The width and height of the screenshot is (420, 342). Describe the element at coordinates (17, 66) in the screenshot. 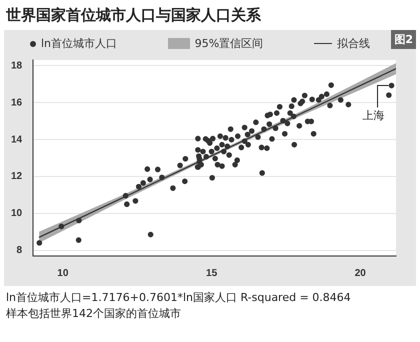

I see `y-tick-label: 18` at that location.